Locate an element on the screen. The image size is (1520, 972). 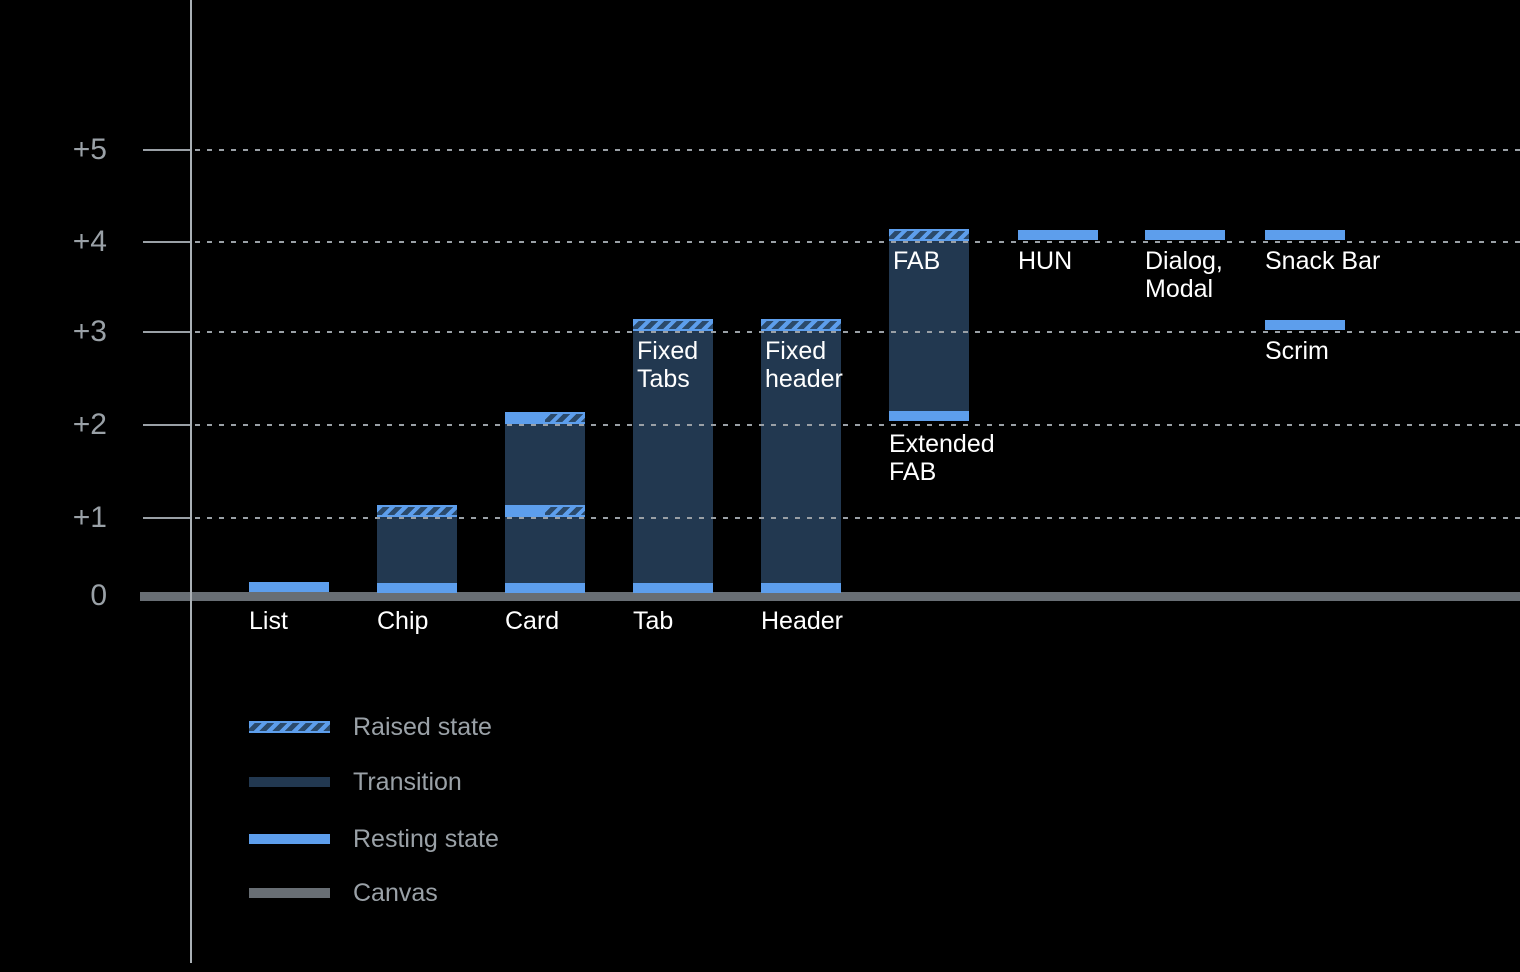
x-axis-label: Card is located at coordinates (532, 621).